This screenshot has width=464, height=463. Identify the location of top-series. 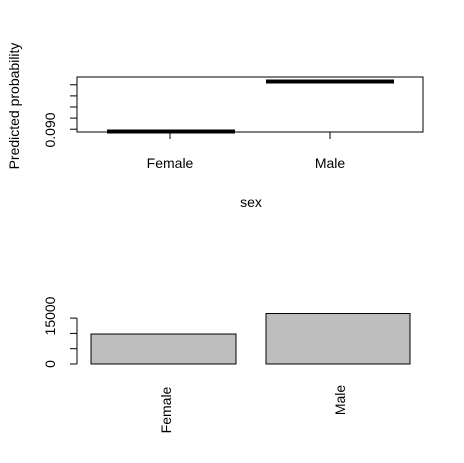
(250, 106).